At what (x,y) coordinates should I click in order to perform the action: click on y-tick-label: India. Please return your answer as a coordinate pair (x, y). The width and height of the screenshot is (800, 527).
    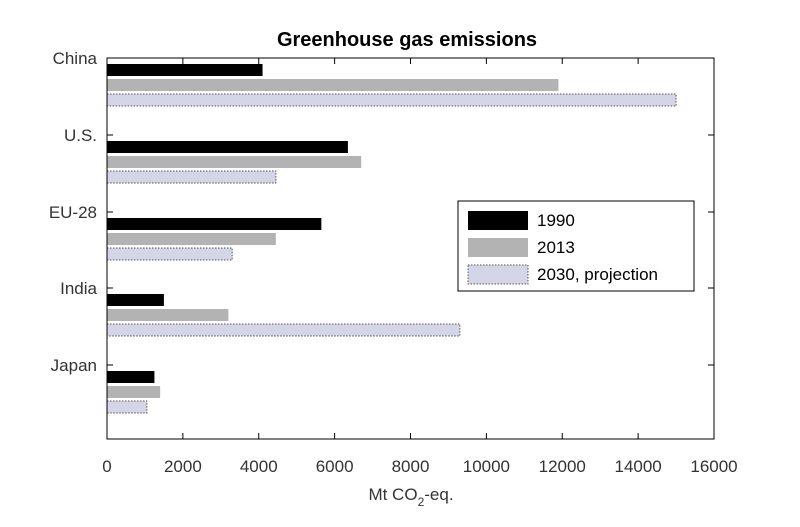
    Looking at the image, I should click on (78, 288).